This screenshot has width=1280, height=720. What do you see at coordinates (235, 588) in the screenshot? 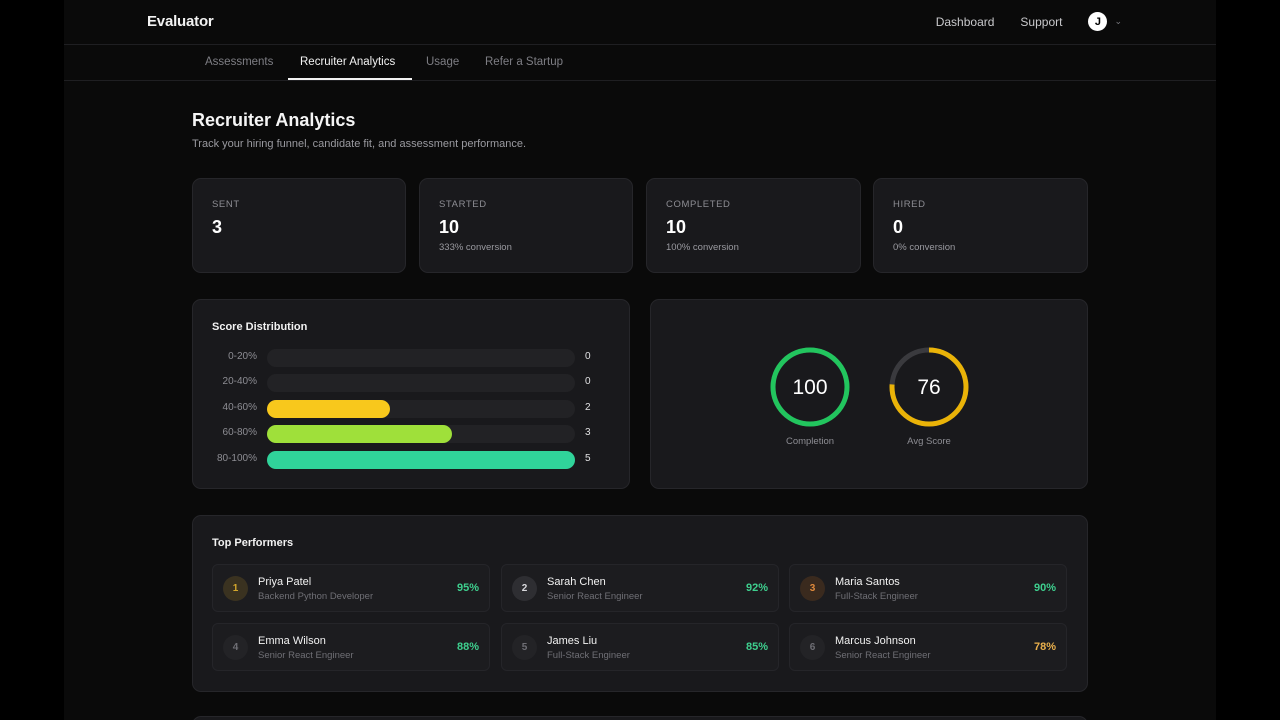
I see `rank-badge: 1` at bounding box center [235, 588].